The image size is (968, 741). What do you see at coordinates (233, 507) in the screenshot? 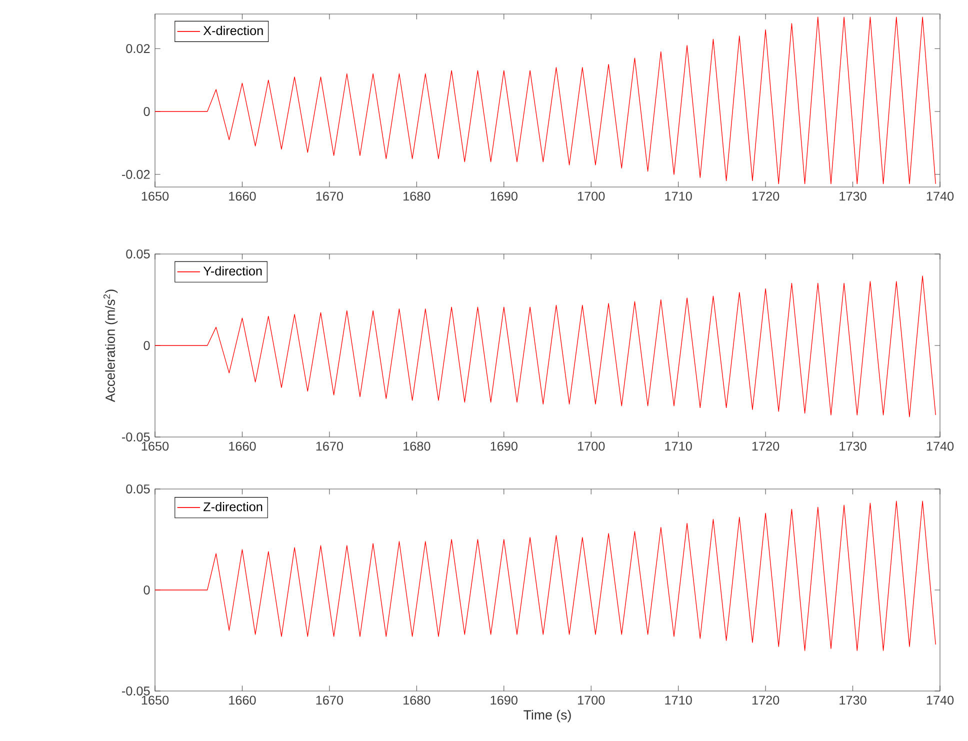
I see `legend-label: Z-direction` at bounding box center [233, 507].